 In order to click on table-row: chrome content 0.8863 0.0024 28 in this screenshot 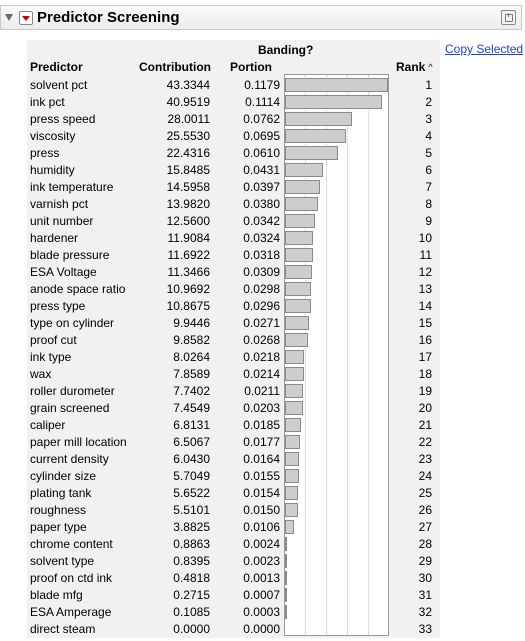, I will do `click(262, 543)`.